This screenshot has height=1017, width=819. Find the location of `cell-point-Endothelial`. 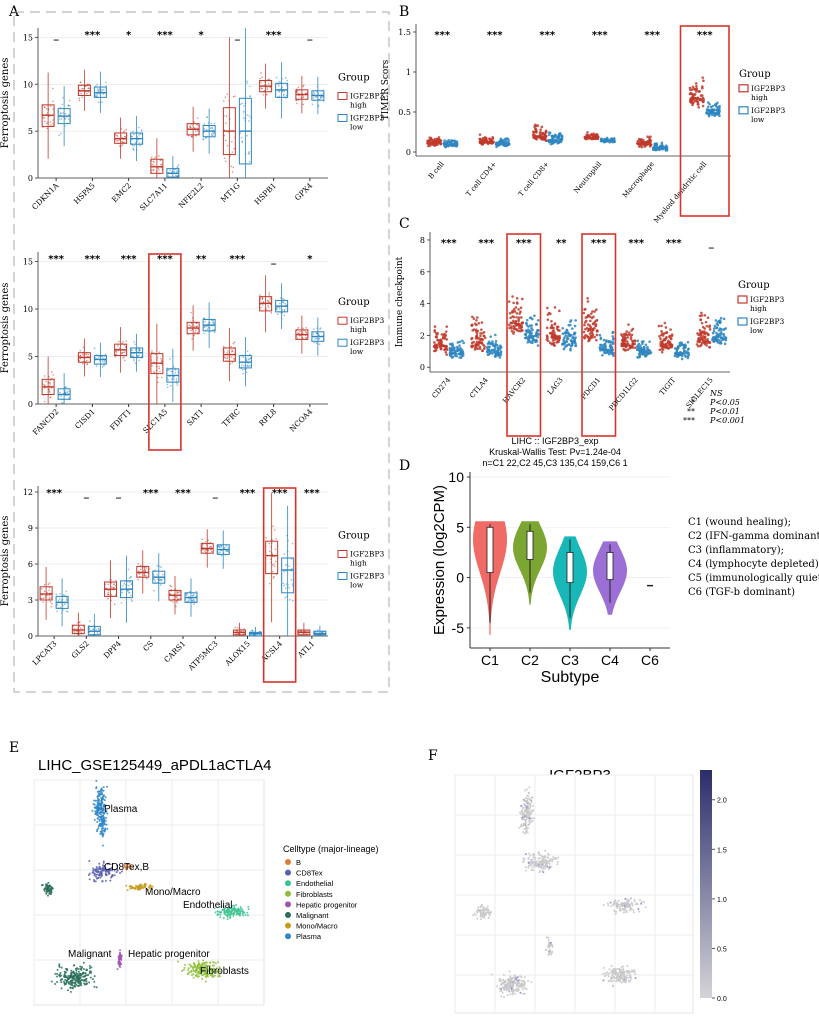

cell-point-Endothelial is located at coordinates (242, 909).